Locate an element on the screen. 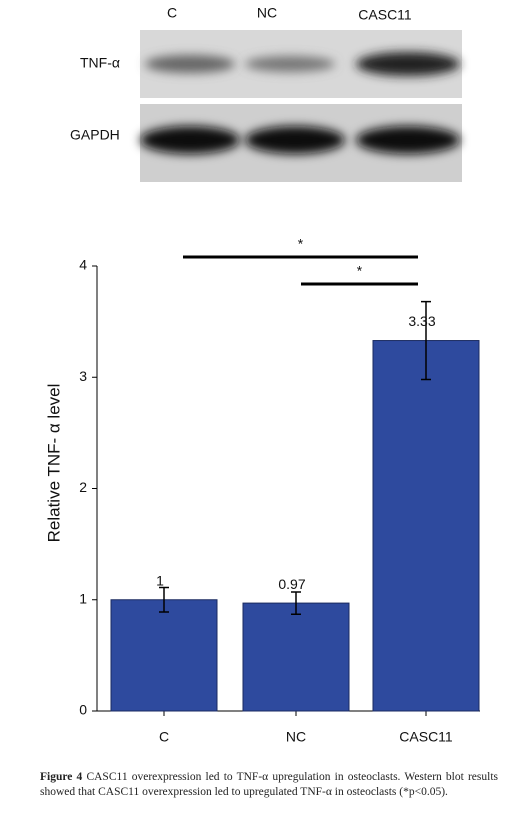  row-label: GAPDH is located at coordinates (95, 135).